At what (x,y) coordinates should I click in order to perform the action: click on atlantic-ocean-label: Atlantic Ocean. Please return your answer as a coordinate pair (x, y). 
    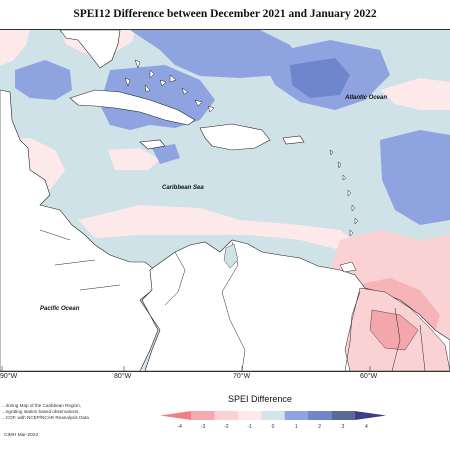
    Looking at the image, I should click on (365, 98).